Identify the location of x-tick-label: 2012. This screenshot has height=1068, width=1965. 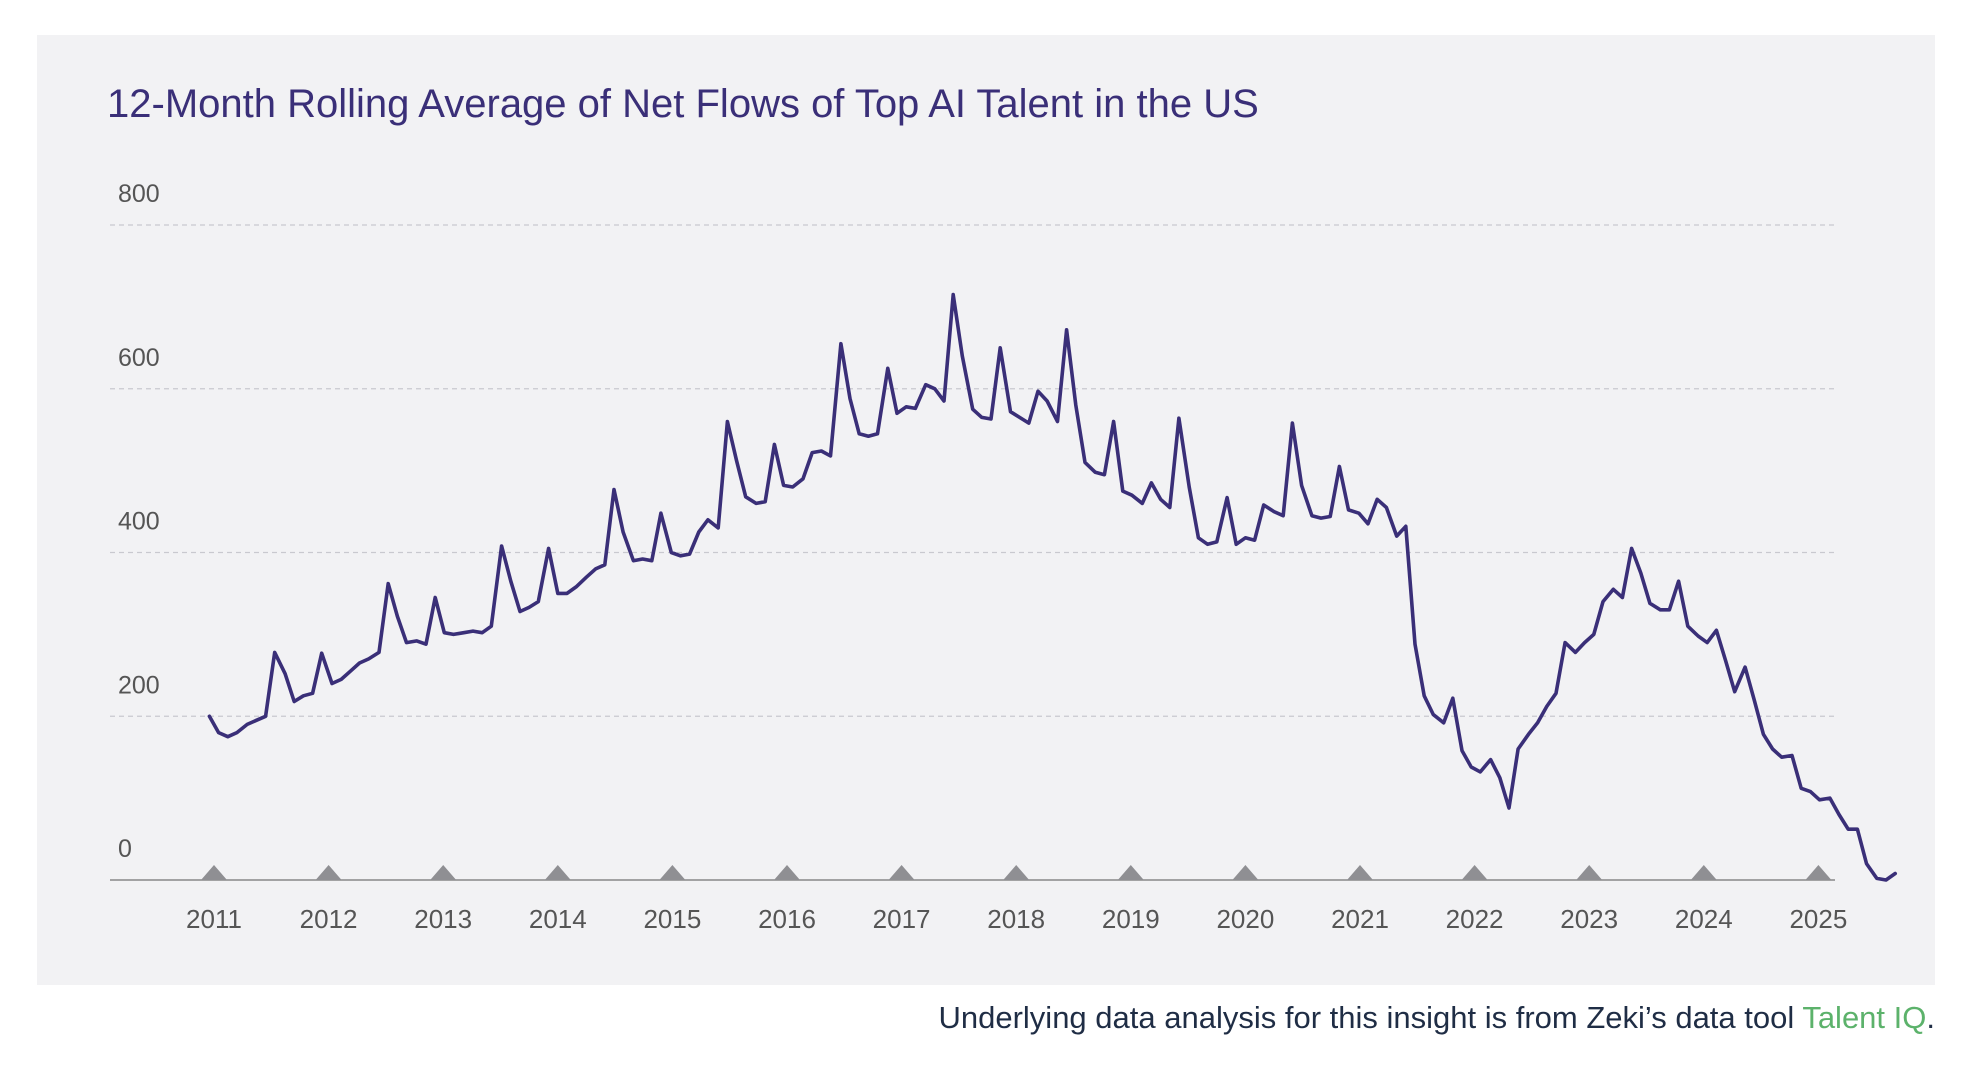
(329, 919).